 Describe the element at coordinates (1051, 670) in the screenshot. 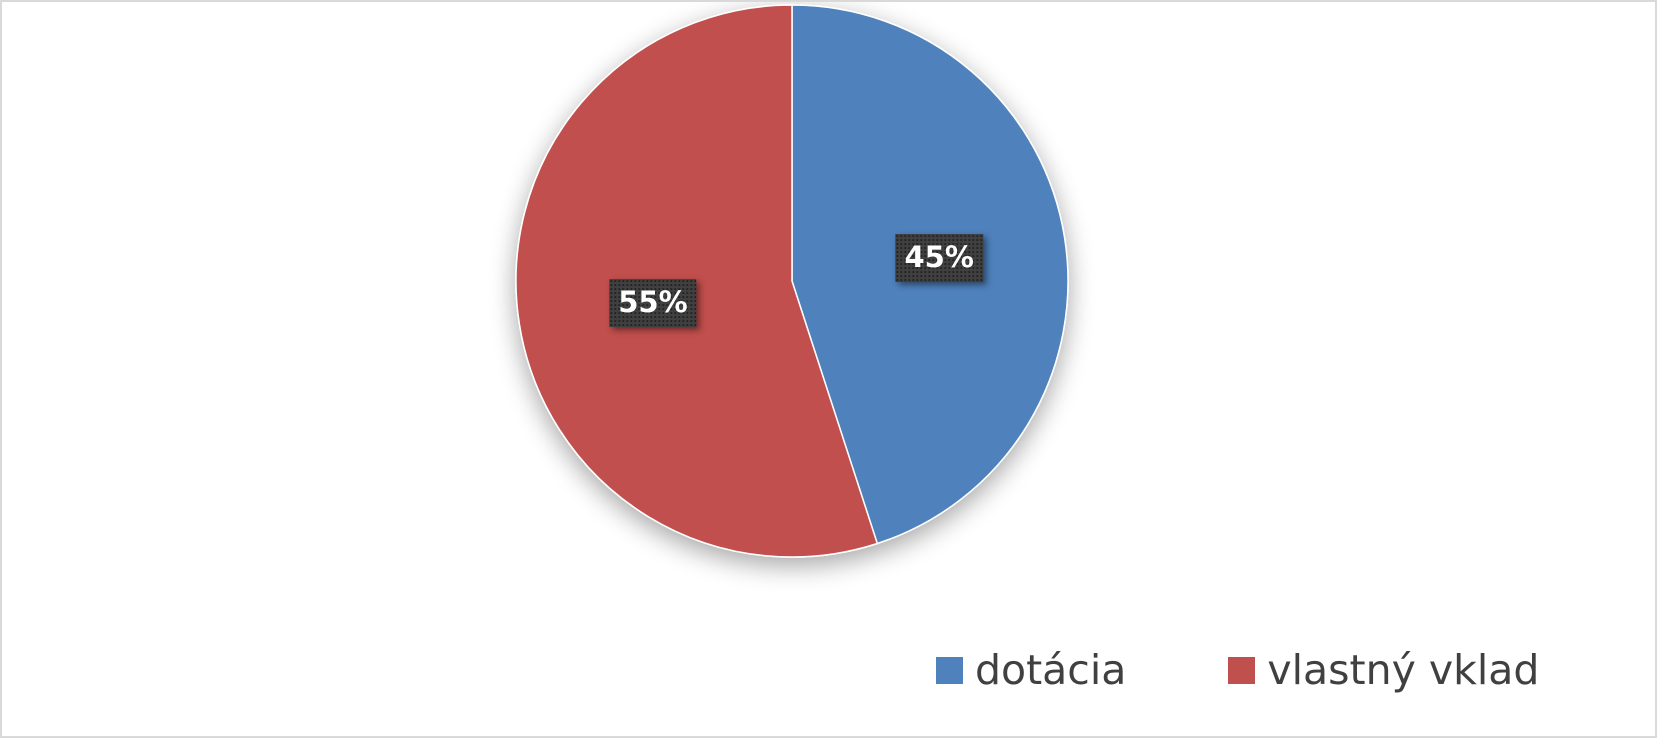

I see `legend-label-0: dotácia` at that location.